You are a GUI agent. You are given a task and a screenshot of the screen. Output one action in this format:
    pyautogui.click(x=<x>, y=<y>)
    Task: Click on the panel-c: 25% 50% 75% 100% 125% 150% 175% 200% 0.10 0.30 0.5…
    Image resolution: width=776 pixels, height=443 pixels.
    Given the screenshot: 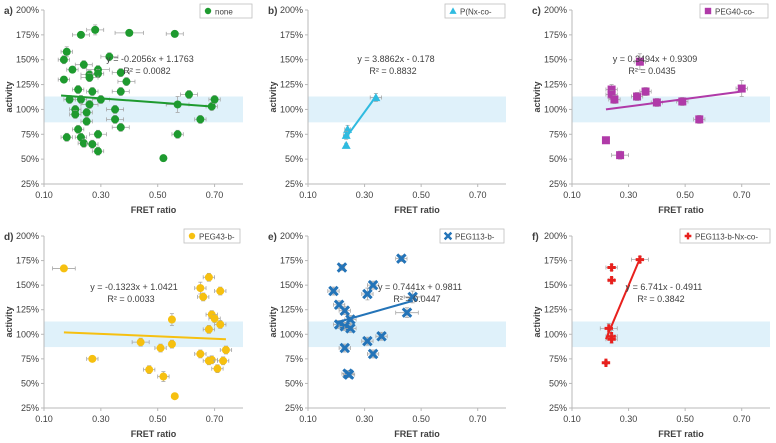 What is the action you would take?
    pyautogui.click(x=651, y=109)
    